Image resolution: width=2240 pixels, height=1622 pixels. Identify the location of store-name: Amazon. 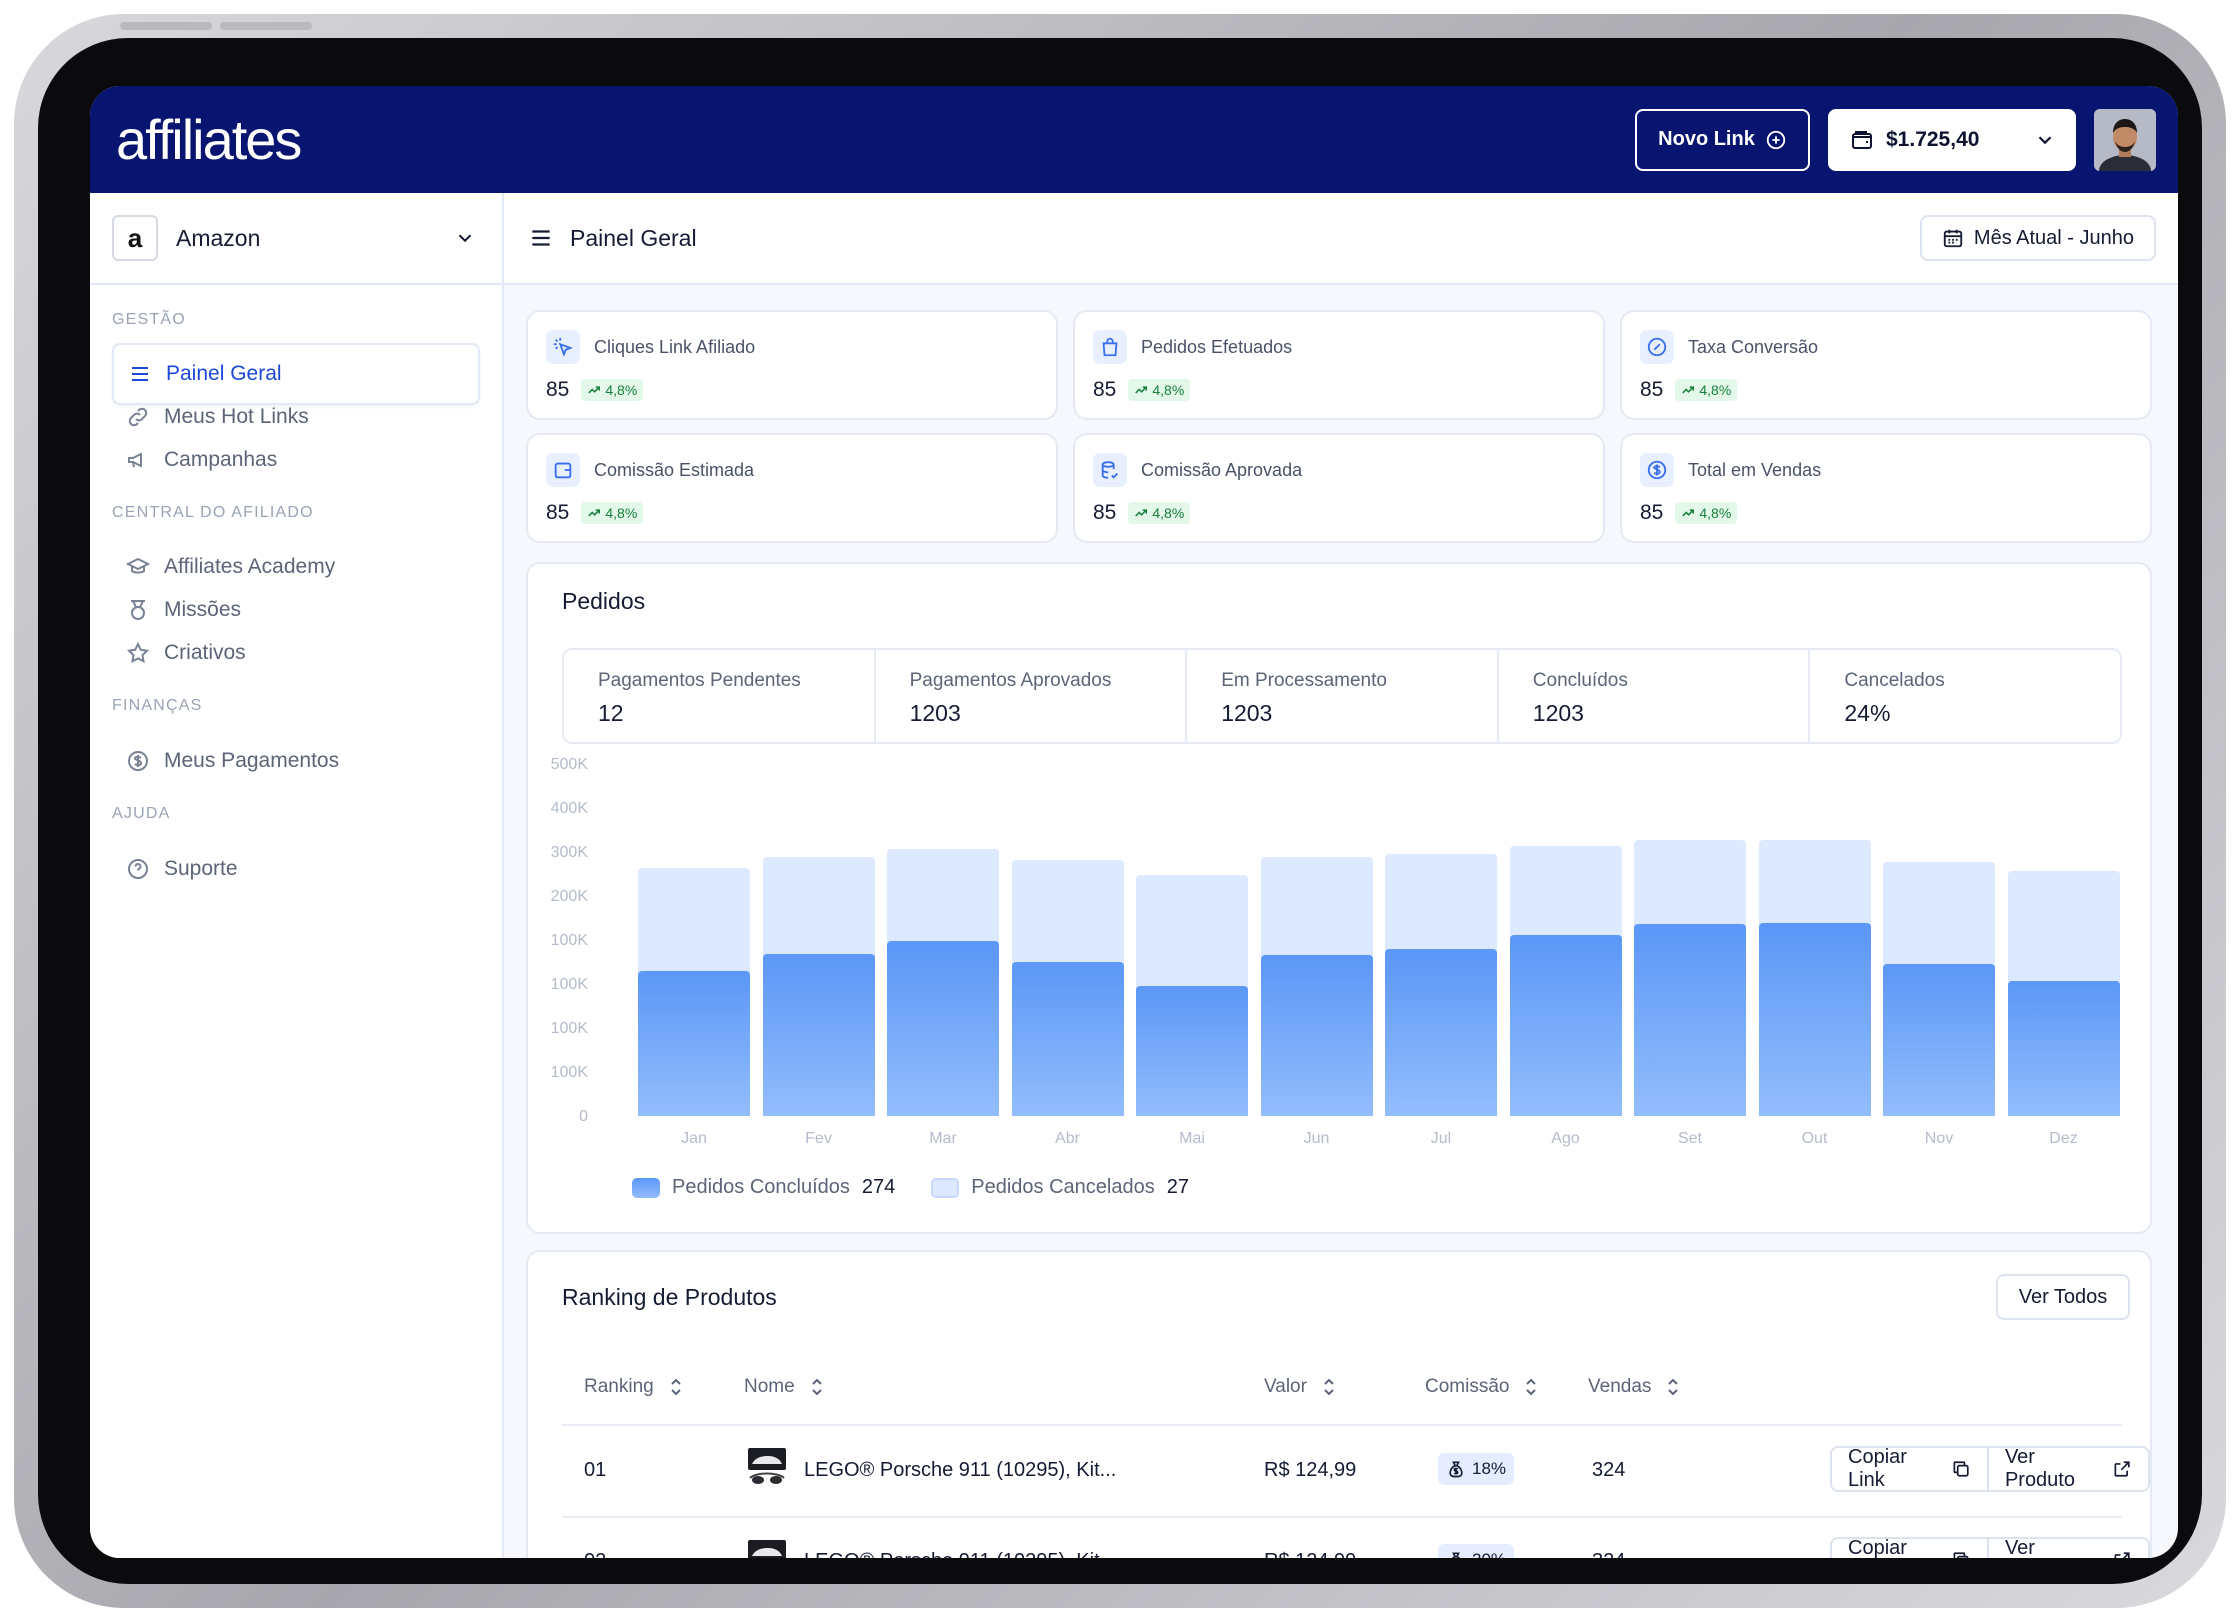
(218, 237).